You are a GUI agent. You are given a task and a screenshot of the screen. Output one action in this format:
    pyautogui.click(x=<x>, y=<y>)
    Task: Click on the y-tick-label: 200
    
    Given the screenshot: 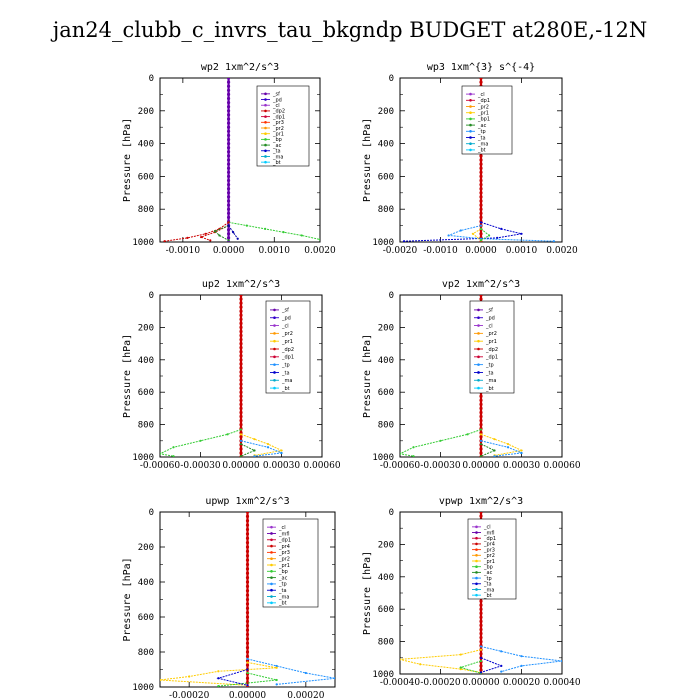 What is the action you would take?
    pyautogui.click(x=386, y=112)
    